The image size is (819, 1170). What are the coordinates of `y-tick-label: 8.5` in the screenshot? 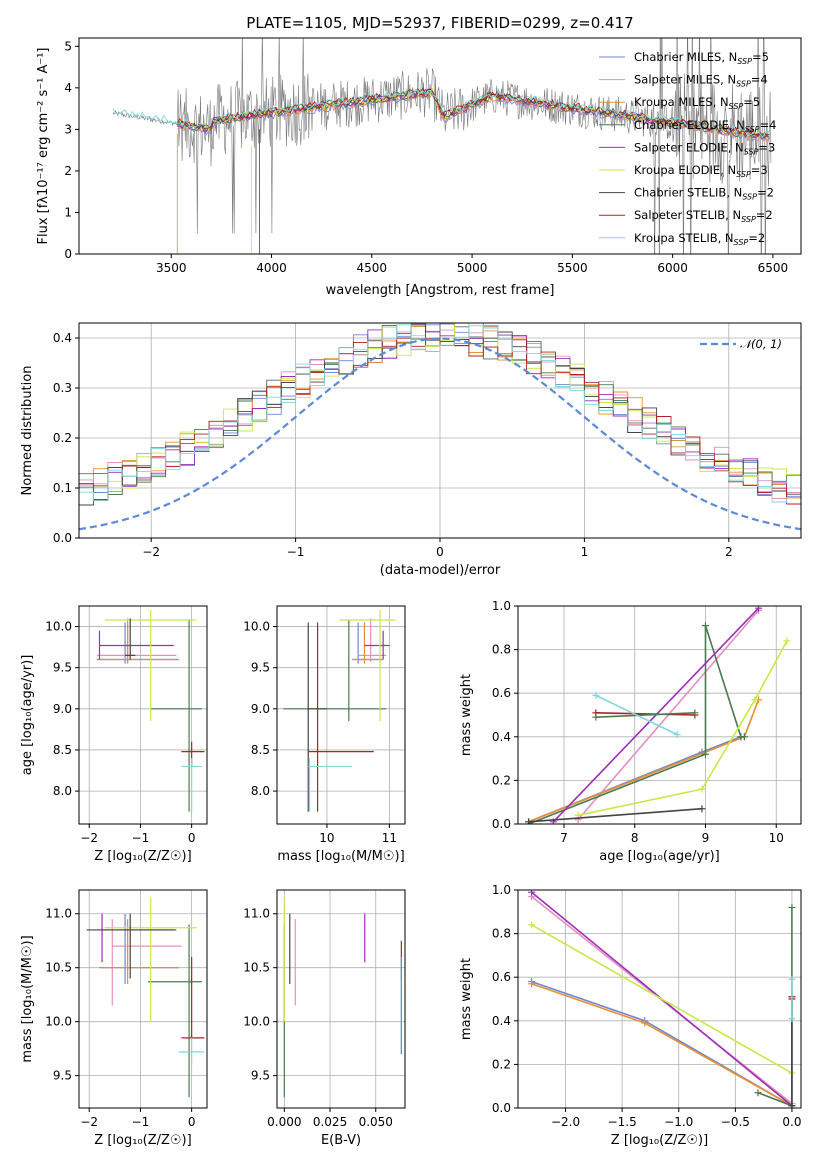 It's located at (62, 750).